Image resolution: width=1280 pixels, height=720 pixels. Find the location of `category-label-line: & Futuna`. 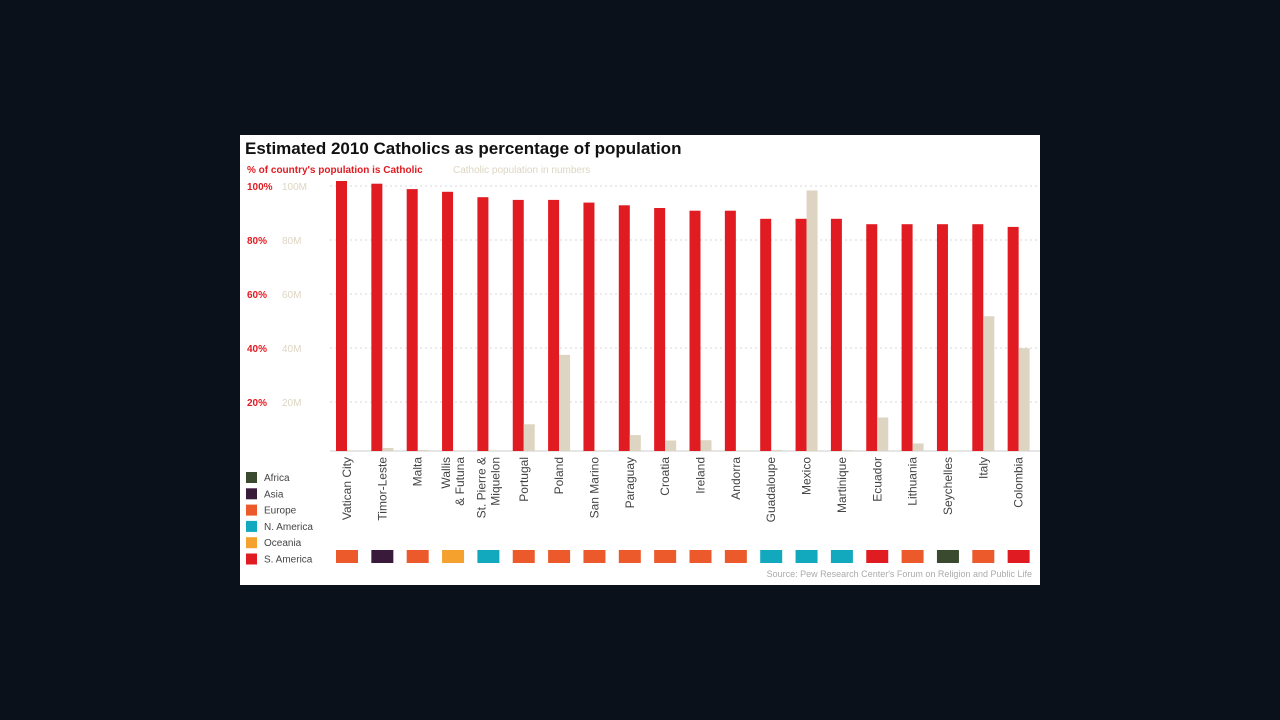

category-label-line: & Futuna is located at coordinates (460, 481).